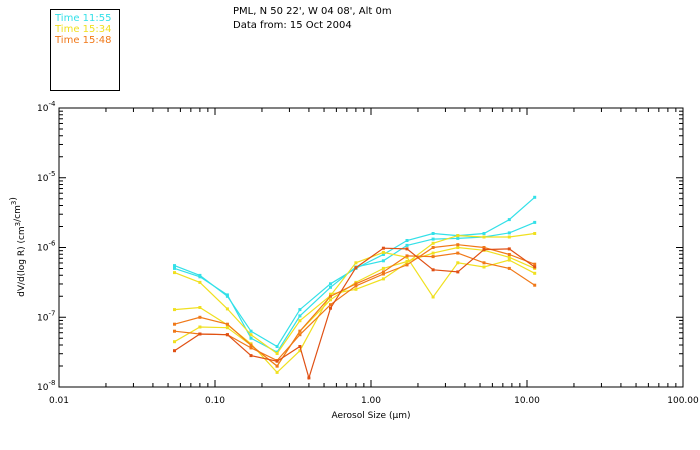  I want to click on legend-label-1155: Time 11:55, so click(83, 18).